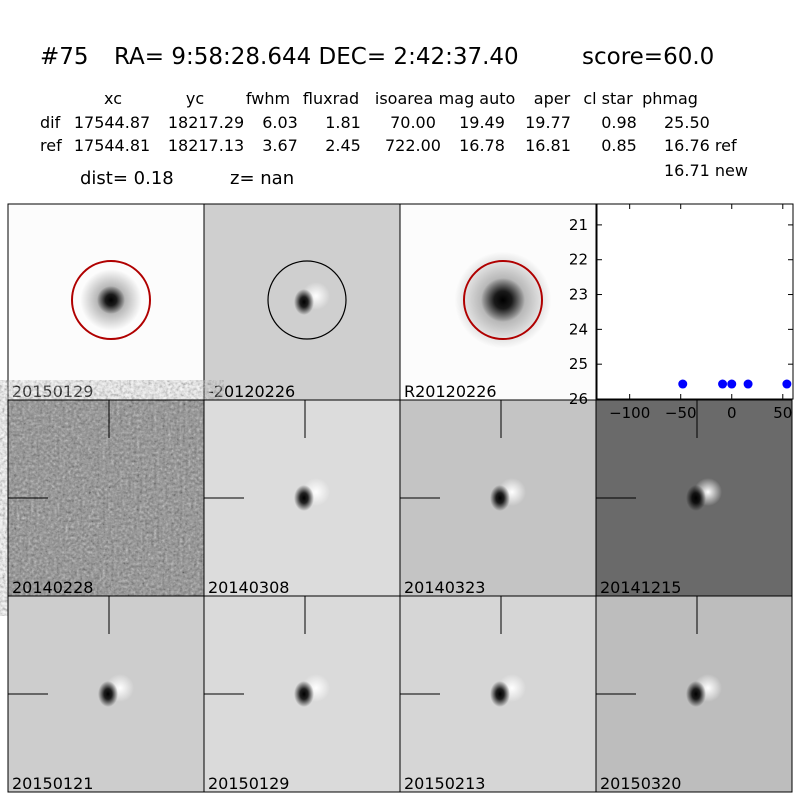 This screenshot has height=804, width=800. I want to click on stamp: -20120226, so click(302, 302).